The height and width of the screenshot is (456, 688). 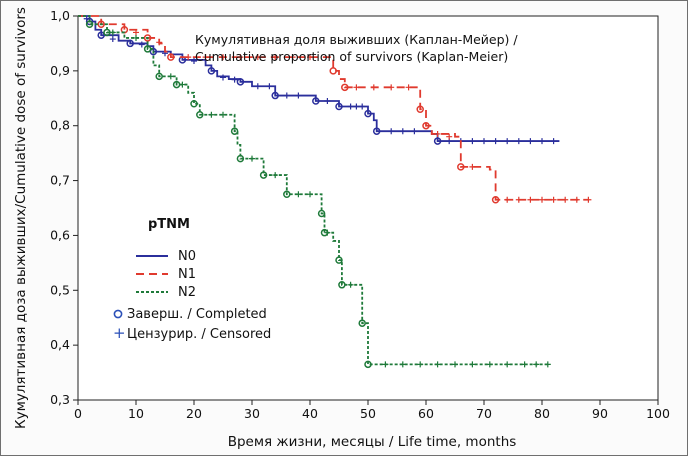 I want to click on legend-label-n0: N0, so click(x=187, y=256).